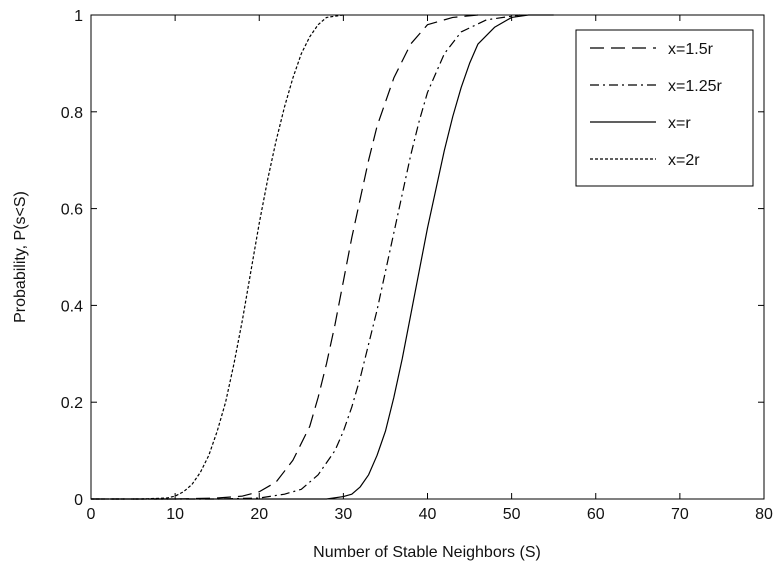  Describe the element at coordinates (78, 16) in the screenshot. I see `y-tick-label: 1` at that location.